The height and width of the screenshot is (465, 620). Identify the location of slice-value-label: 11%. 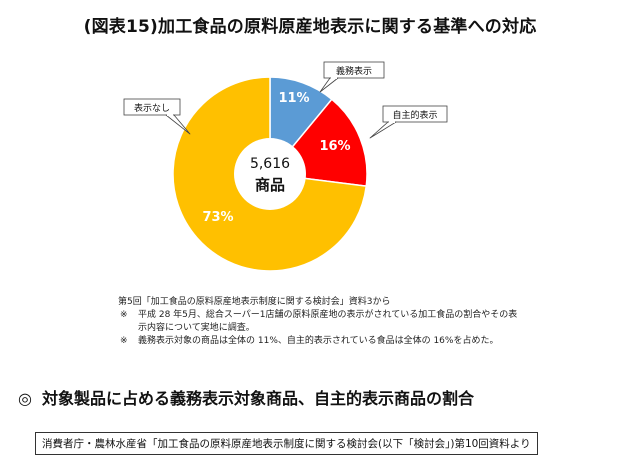
(293, 98).